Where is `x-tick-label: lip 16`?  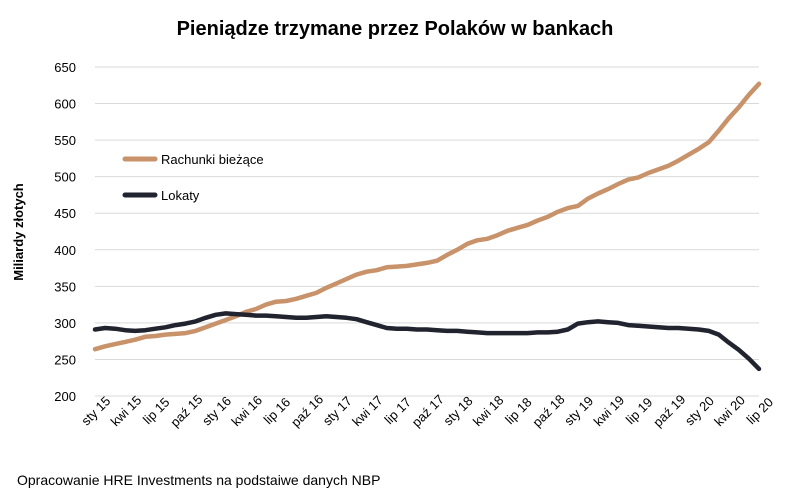 x-tick-label: lip 16 is located at coordinates (277, 411).